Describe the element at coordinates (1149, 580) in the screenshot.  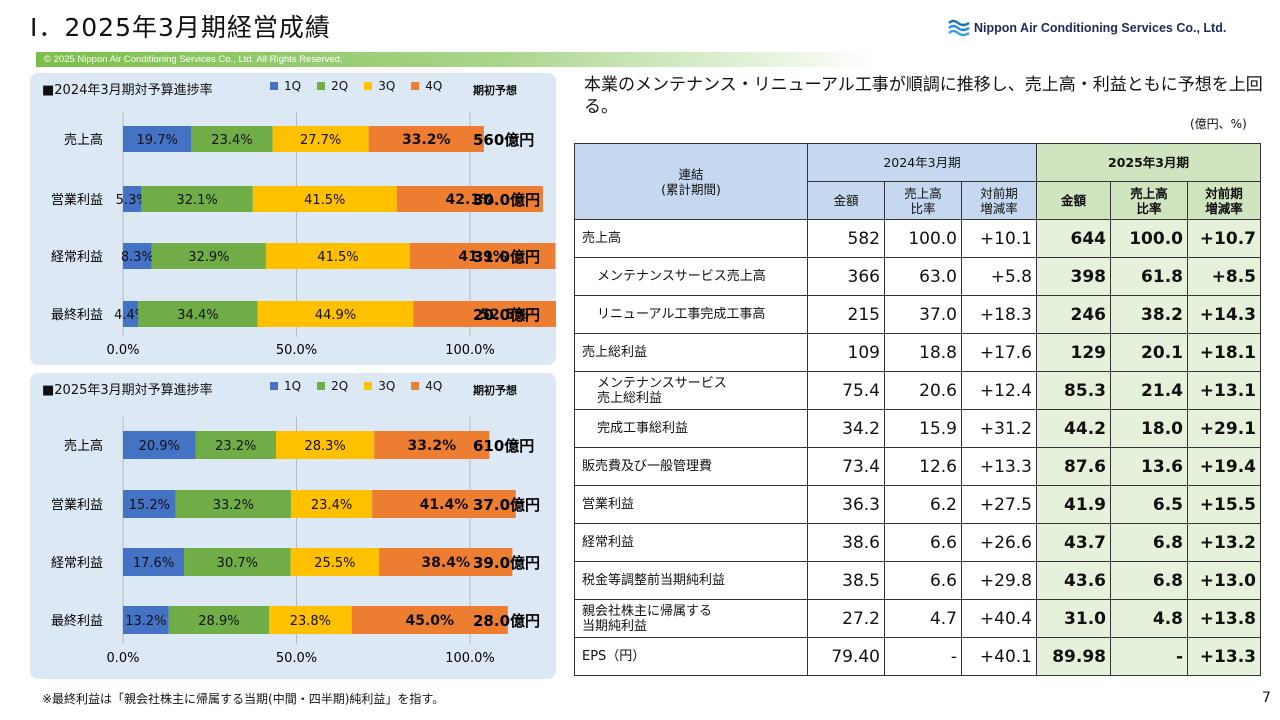
I see `table-cell: 6.8` at that location.